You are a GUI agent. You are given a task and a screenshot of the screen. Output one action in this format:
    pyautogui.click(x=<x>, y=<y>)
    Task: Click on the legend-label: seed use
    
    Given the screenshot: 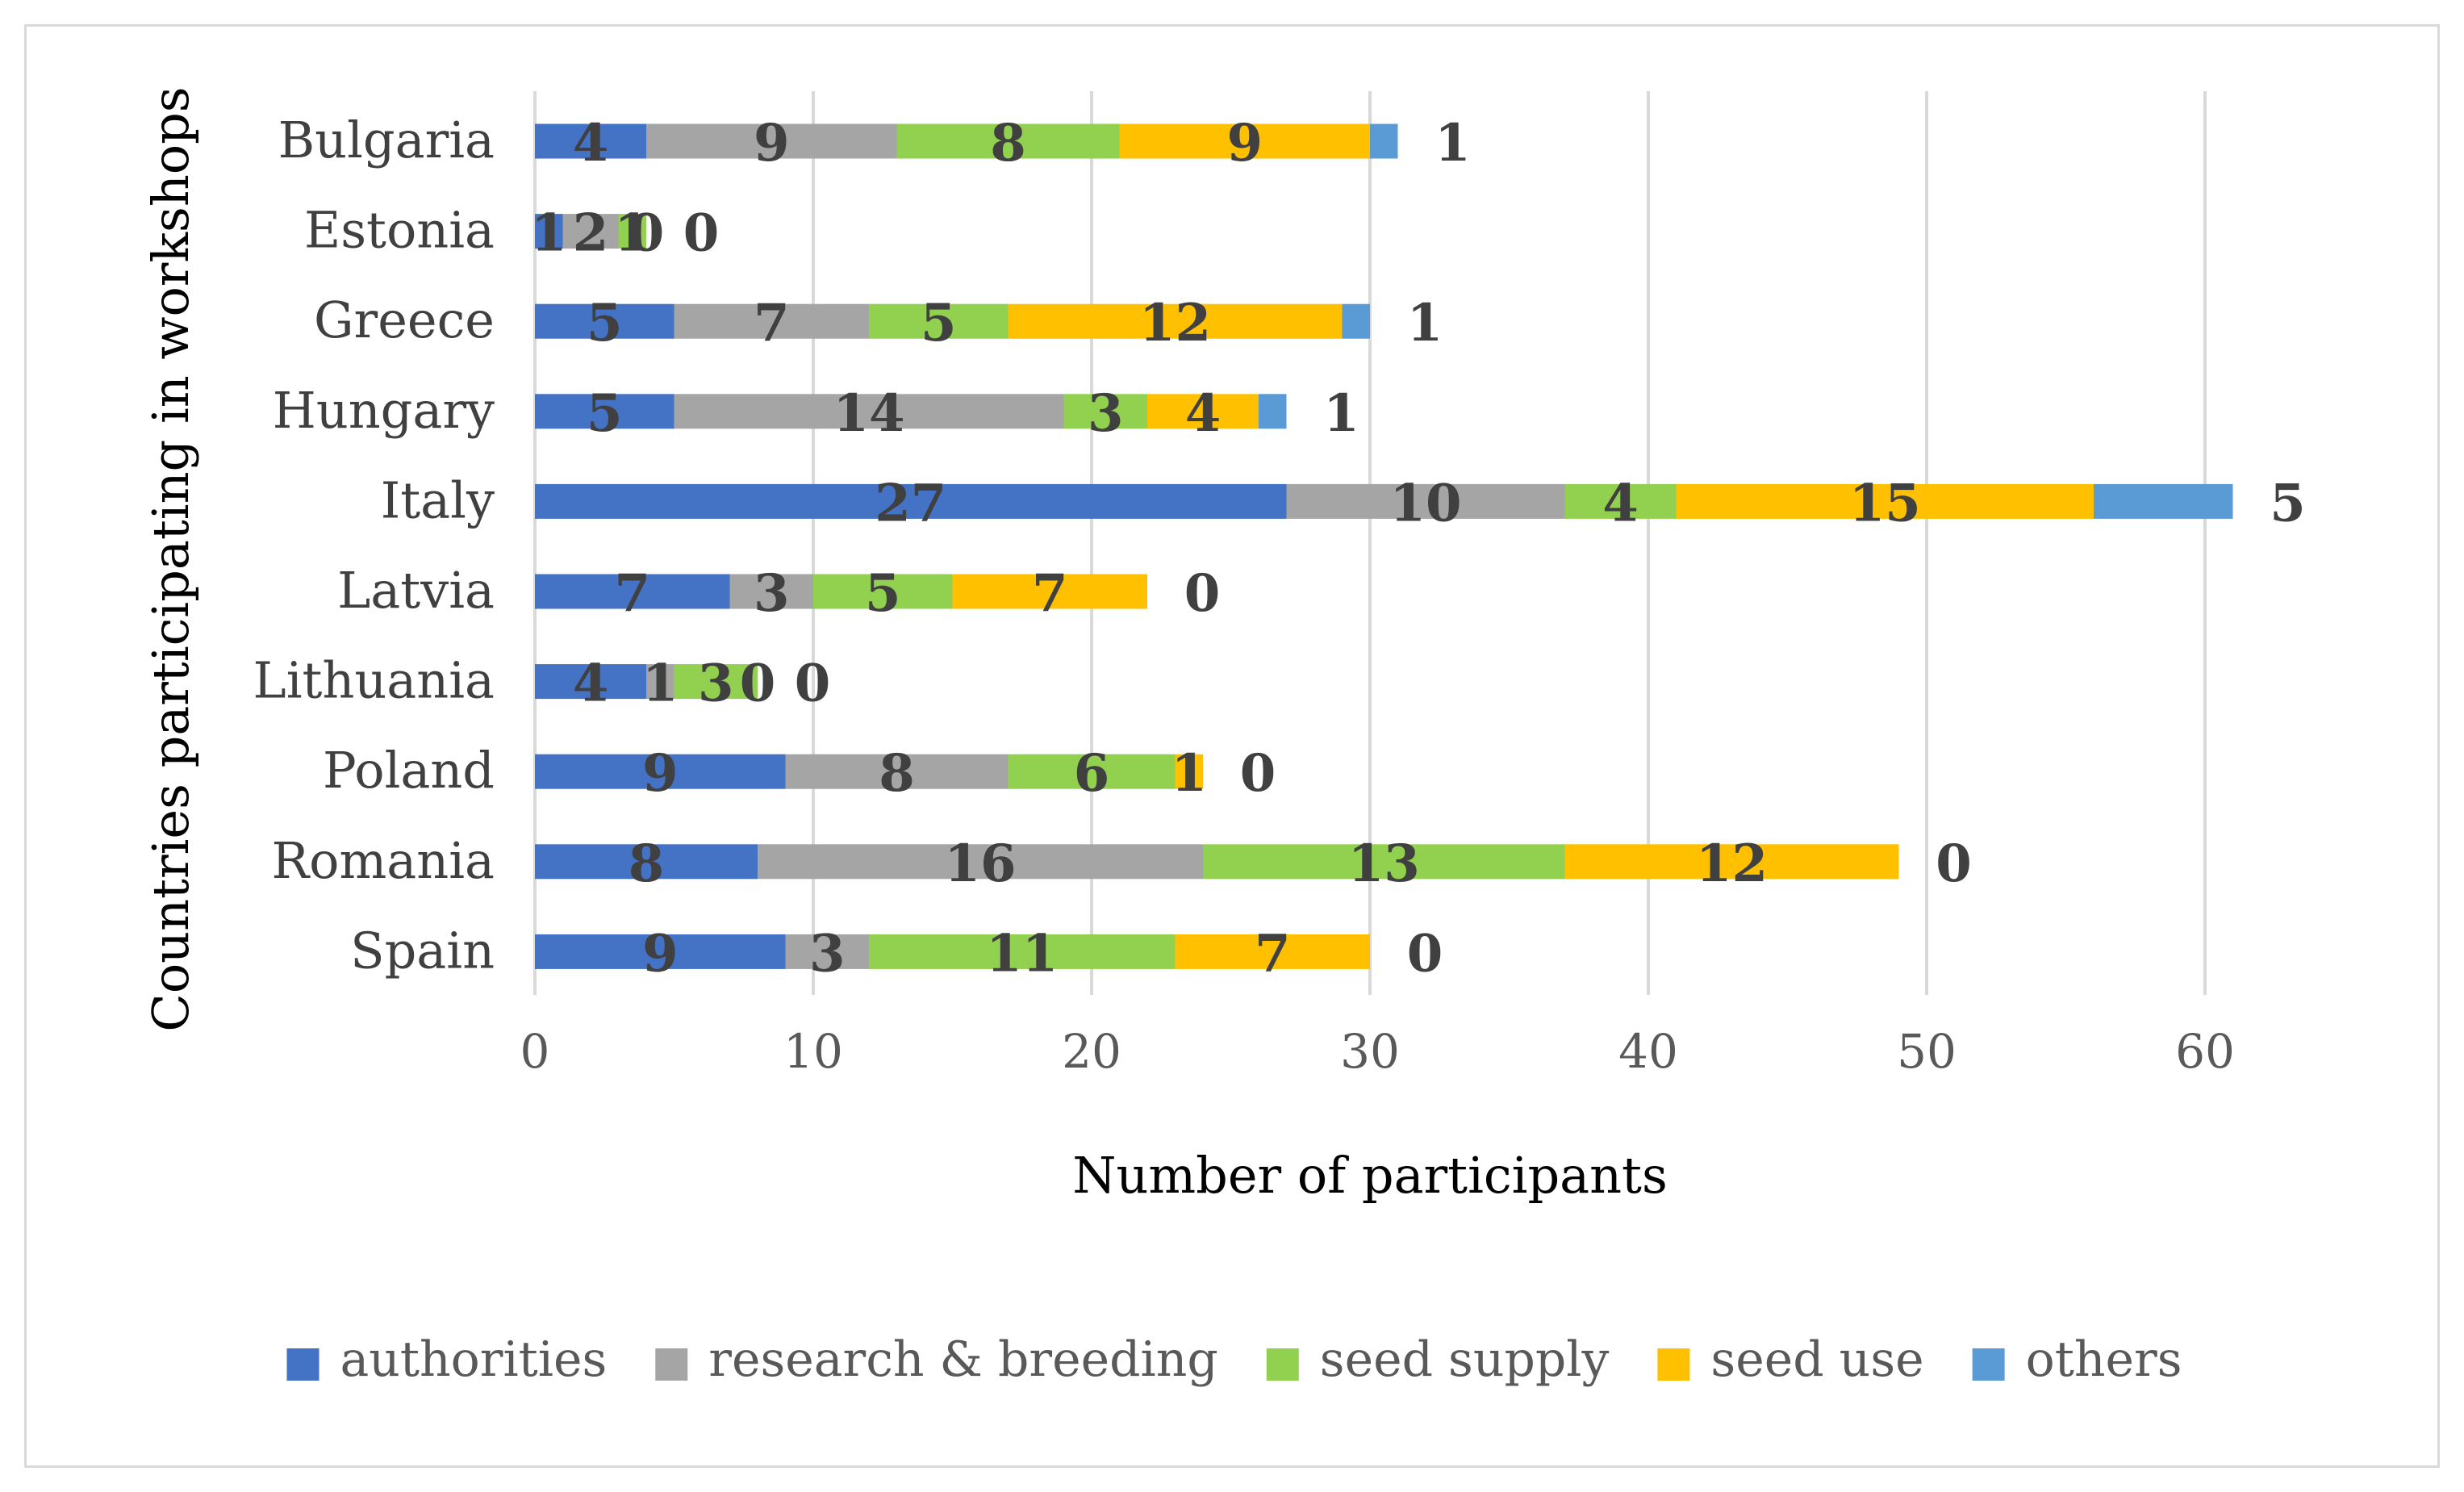 What is the action you would take?
    pyautogui.click(x=1817, y=1359)
    